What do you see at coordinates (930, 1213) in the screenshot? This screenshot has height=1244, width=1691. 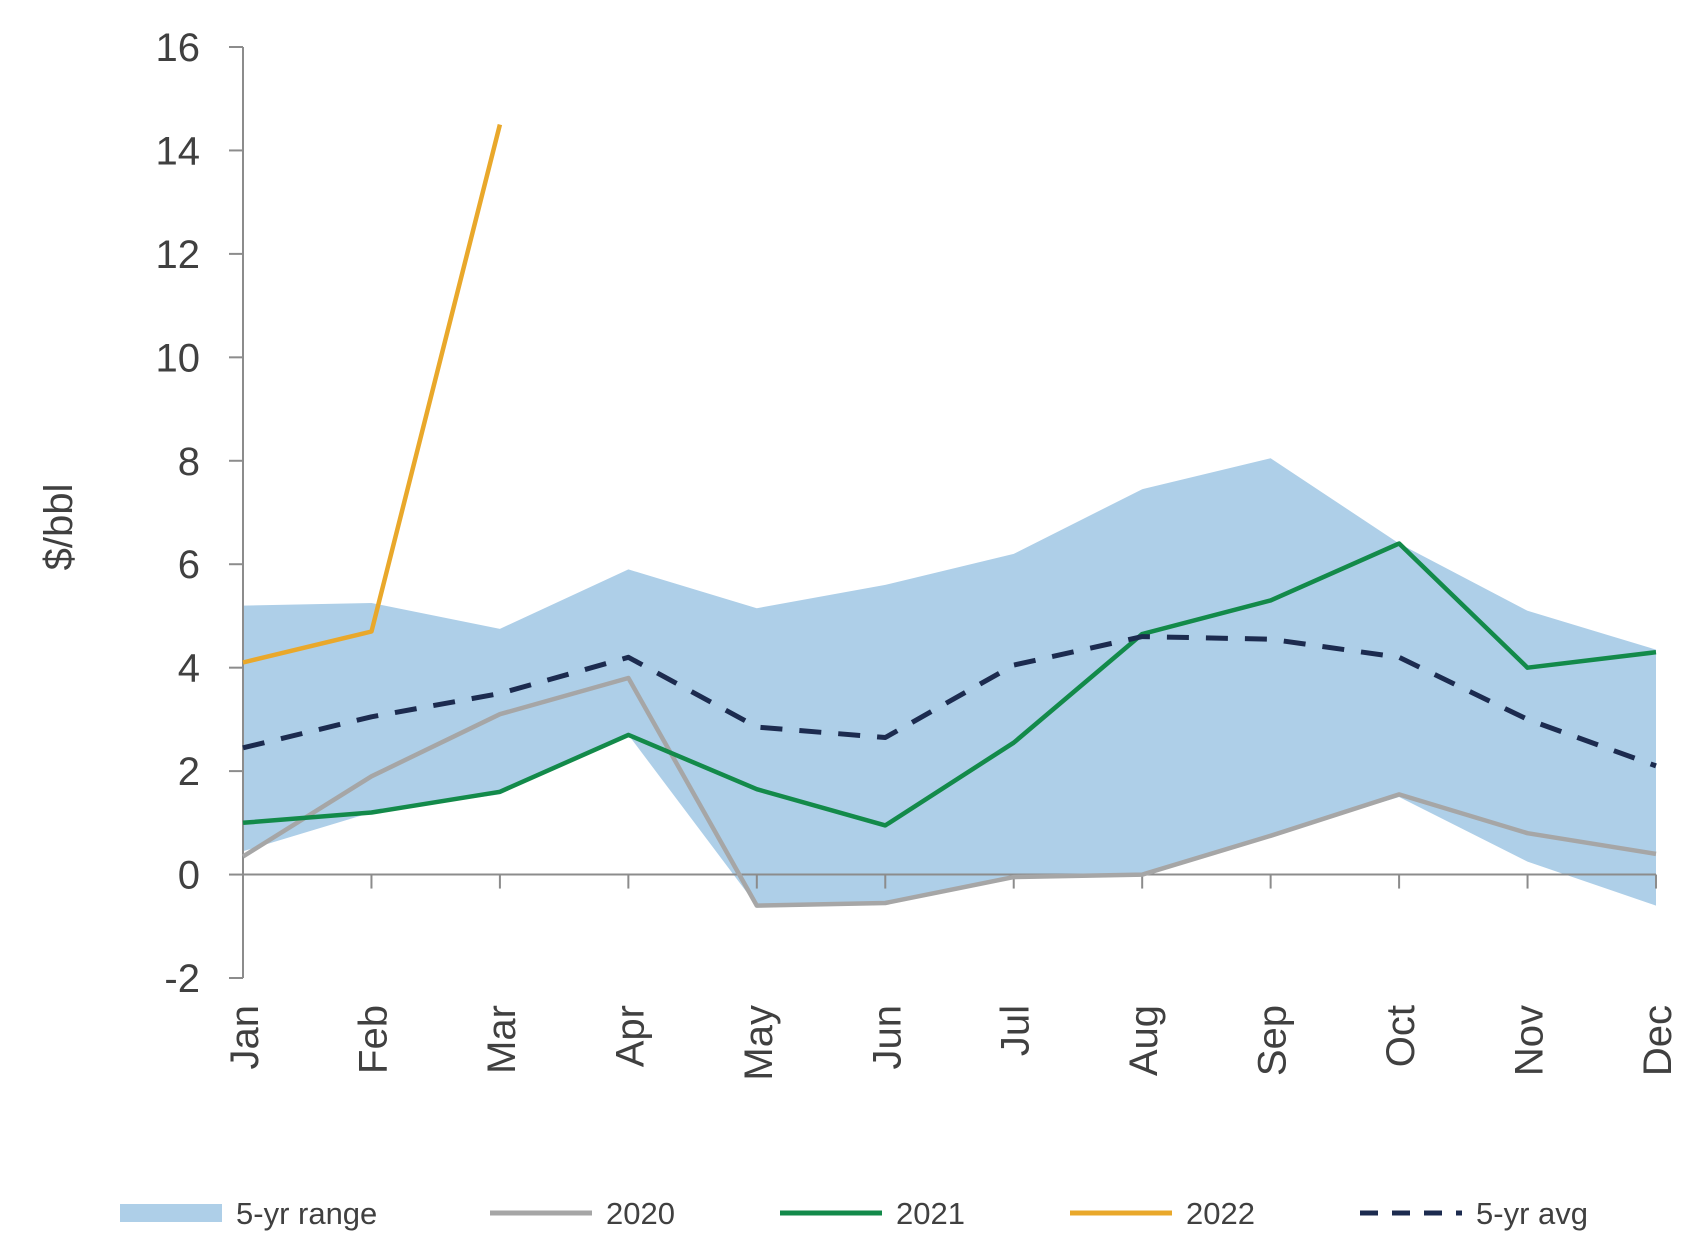 I see `legend-label: 2021` at bounding box center [930, 1213].